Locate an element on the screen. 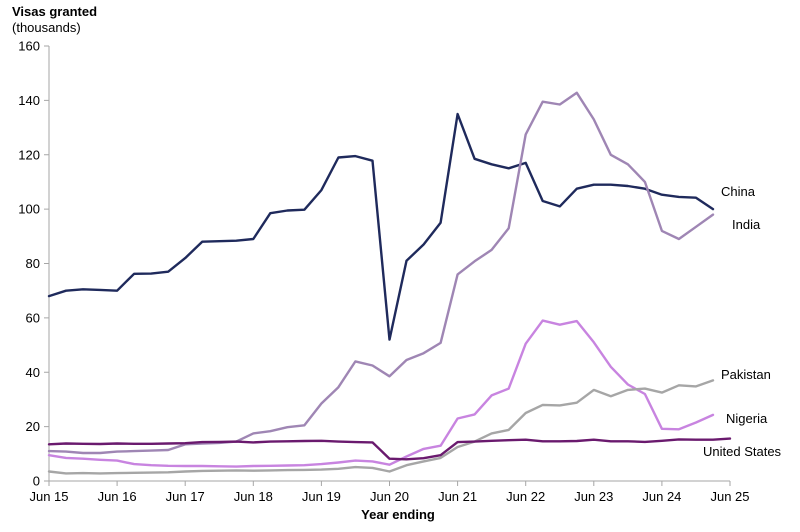 The image size is (800, 532). y-tick-label: 0 is located at coordinates (36, 481).